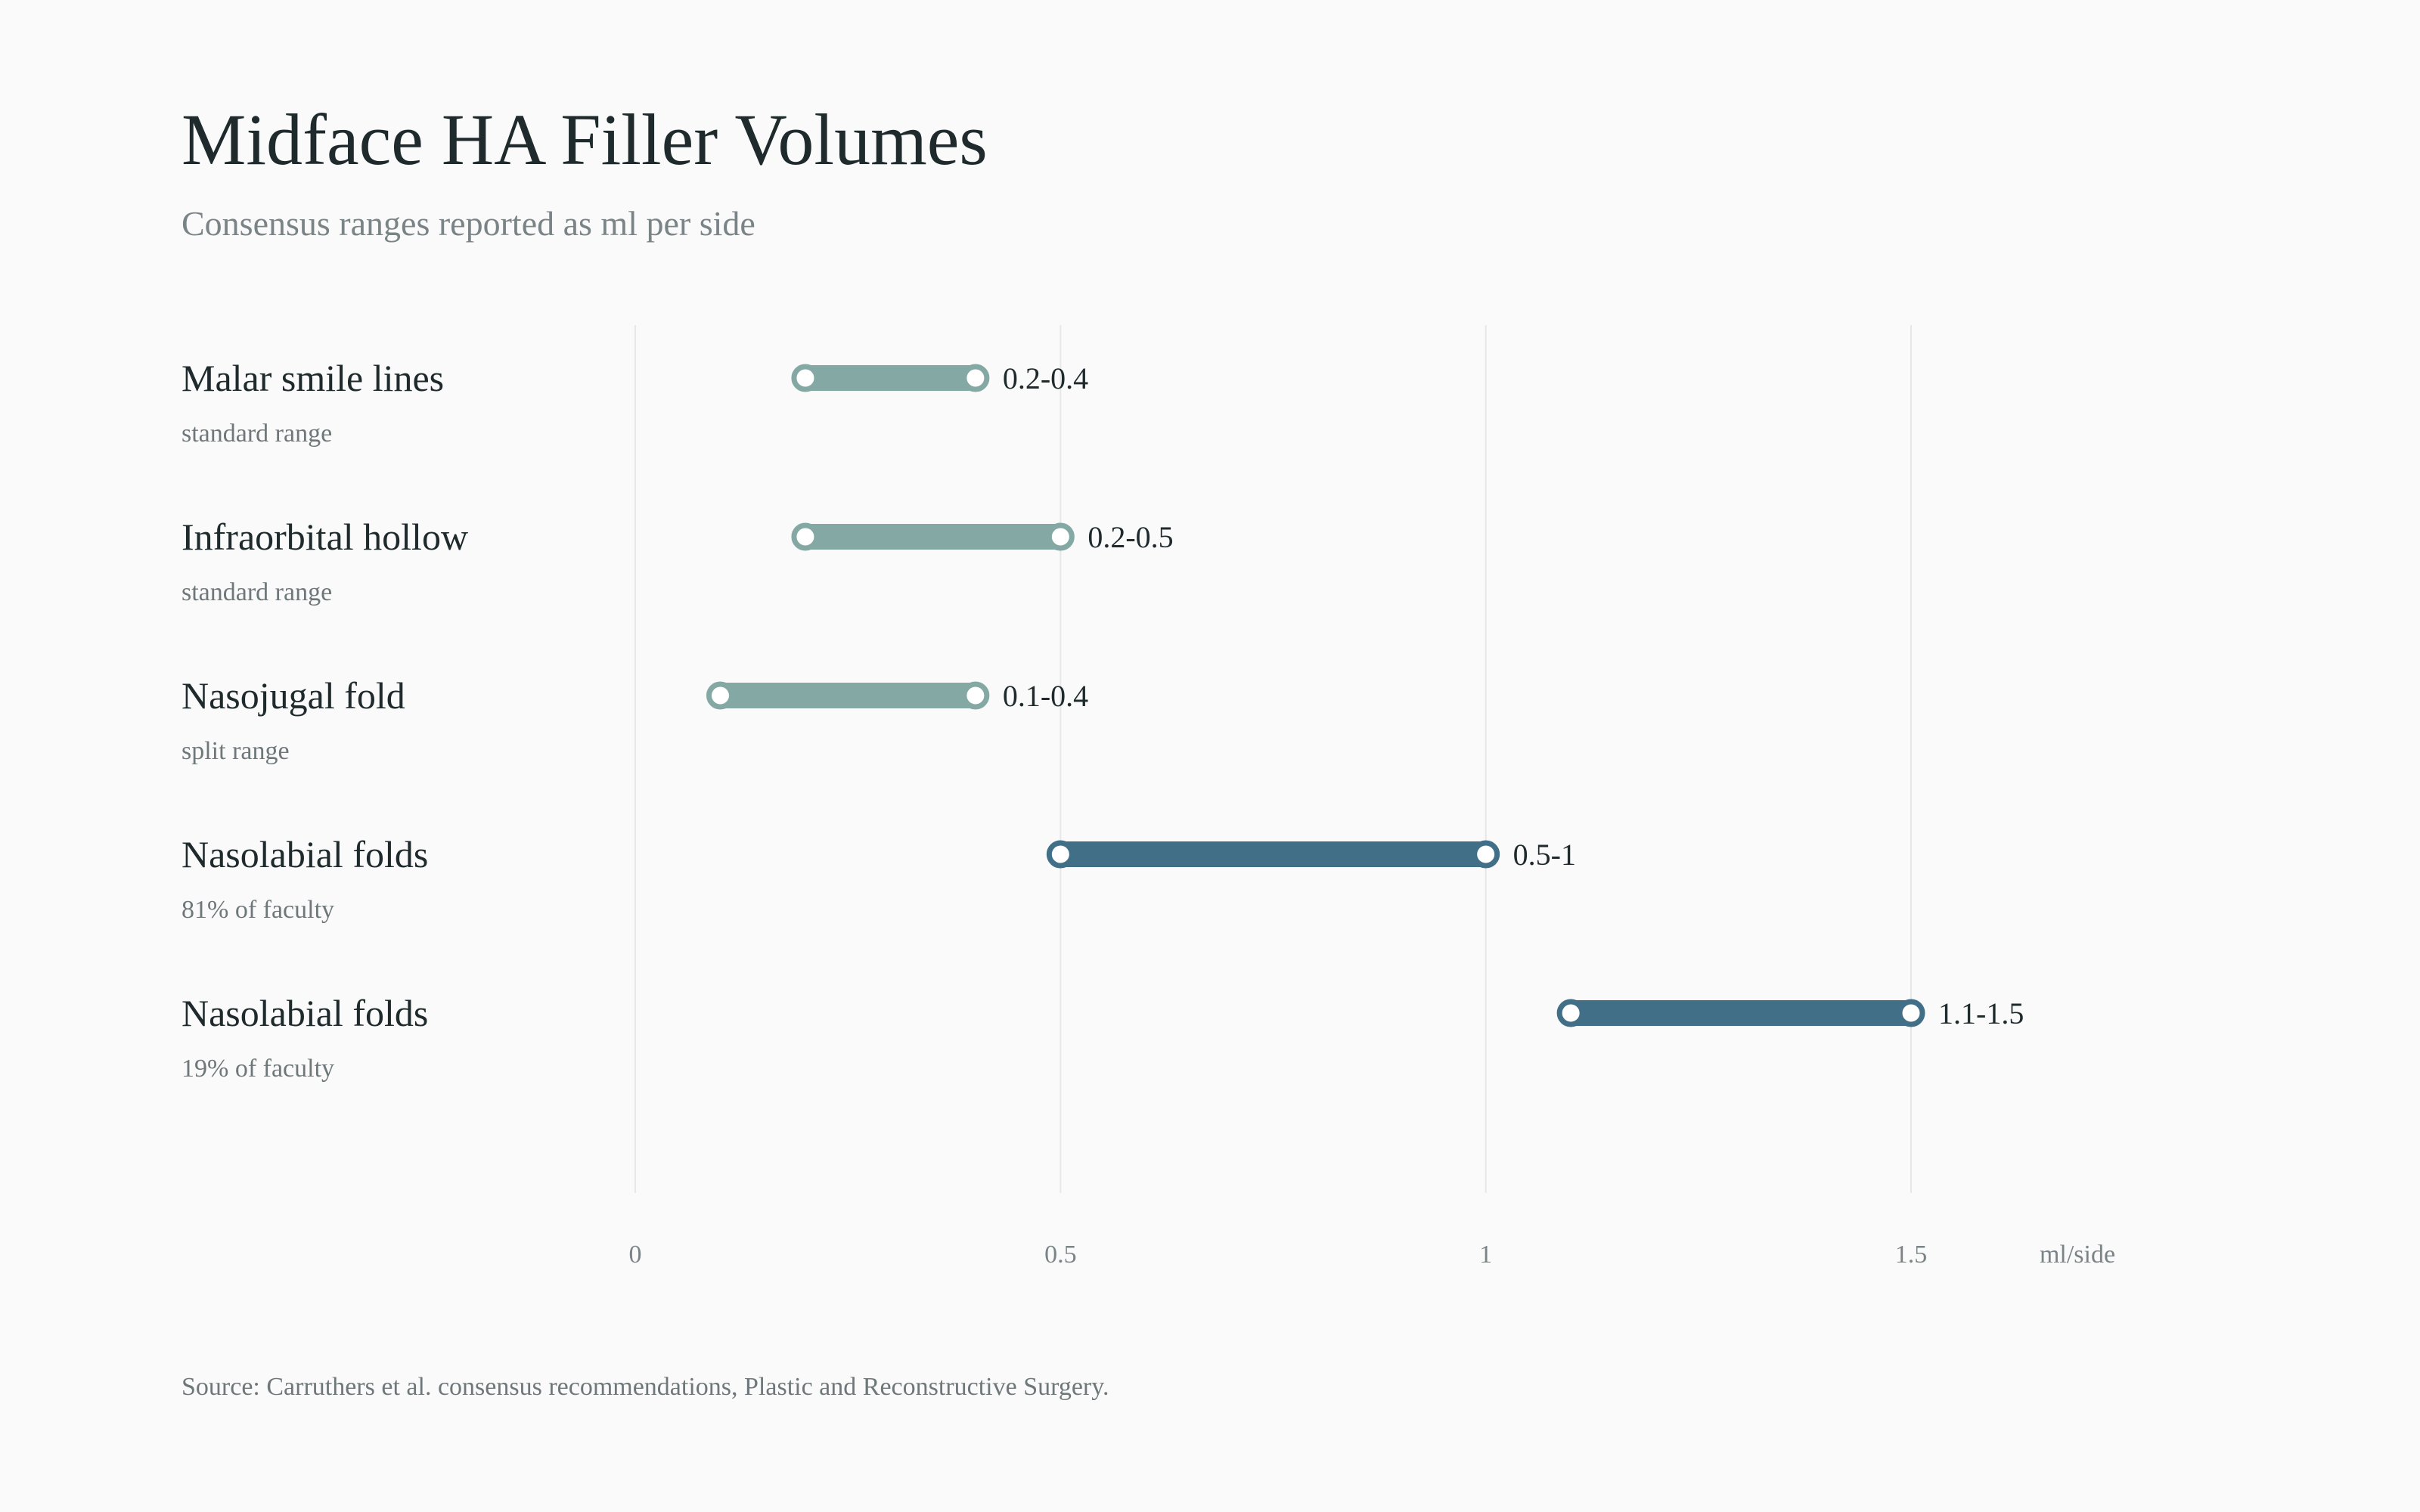 The height and width of the screenshot is (1512, 2420). I want to click on row-label: Nasojugal fold, so click(293, 695).